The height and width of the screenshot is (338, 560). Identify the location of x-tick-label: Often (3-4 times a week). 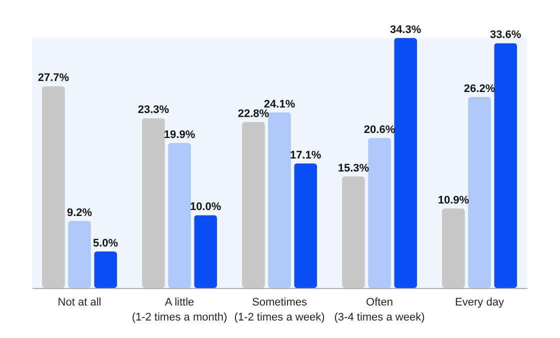
(379, 310).